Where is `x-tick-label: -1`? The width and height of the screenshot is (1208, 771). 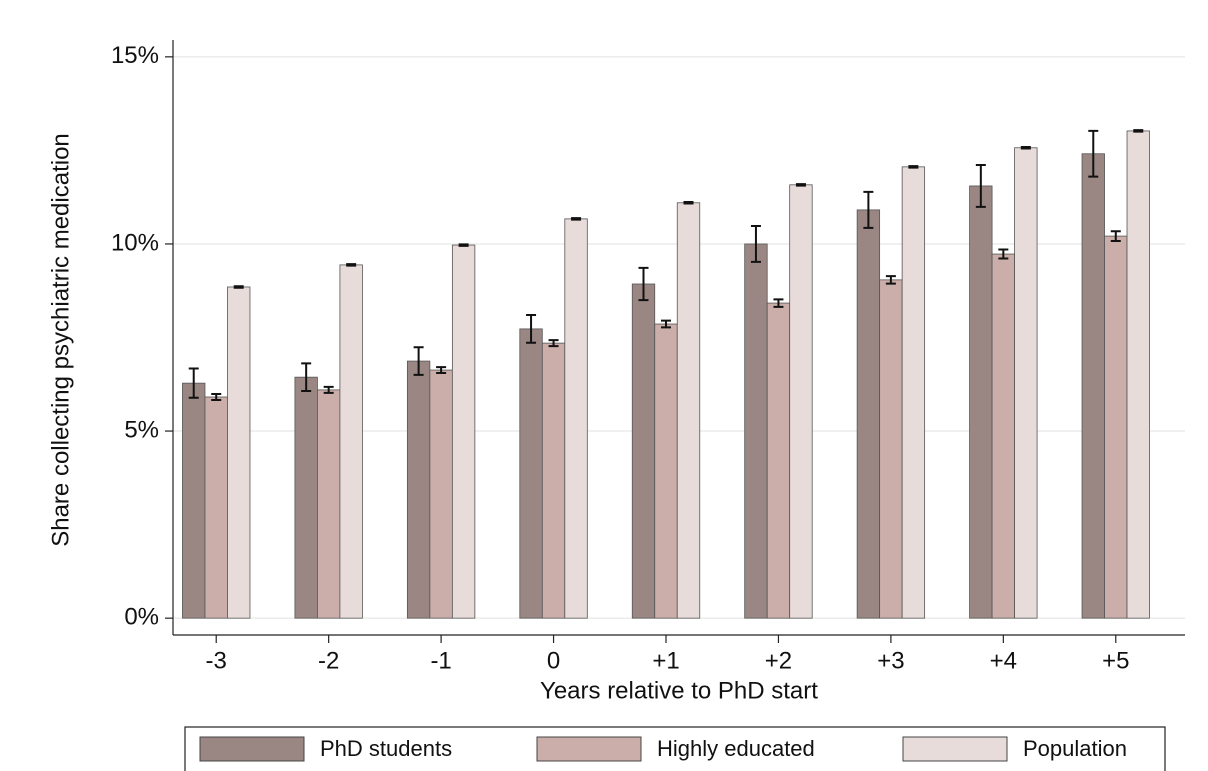 x-tick-label: -1 is located at coordinates (440, 660).